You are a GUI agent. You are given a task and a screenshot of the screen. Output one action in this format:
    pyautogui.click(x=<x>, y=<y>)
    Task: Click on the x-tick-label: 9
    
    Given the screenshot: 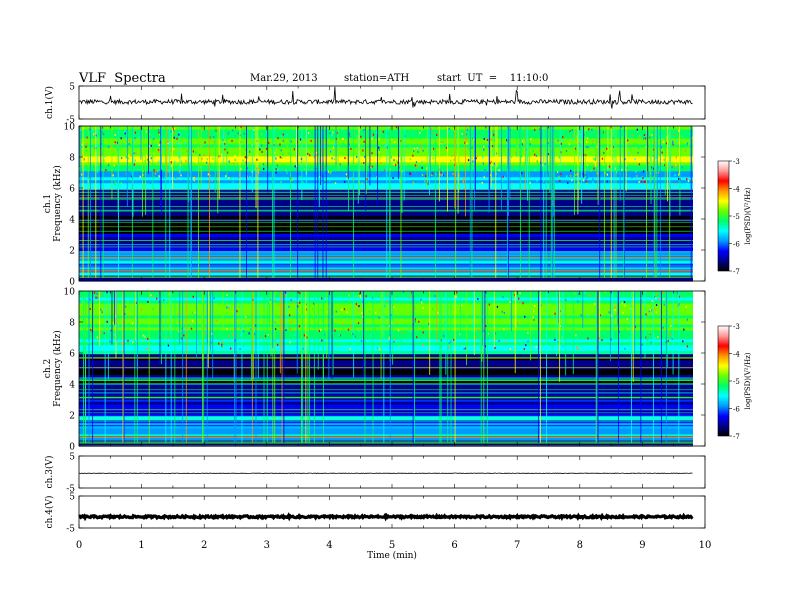 What is the action you would take?
    pyautogui.click(x=642, y=545)
    